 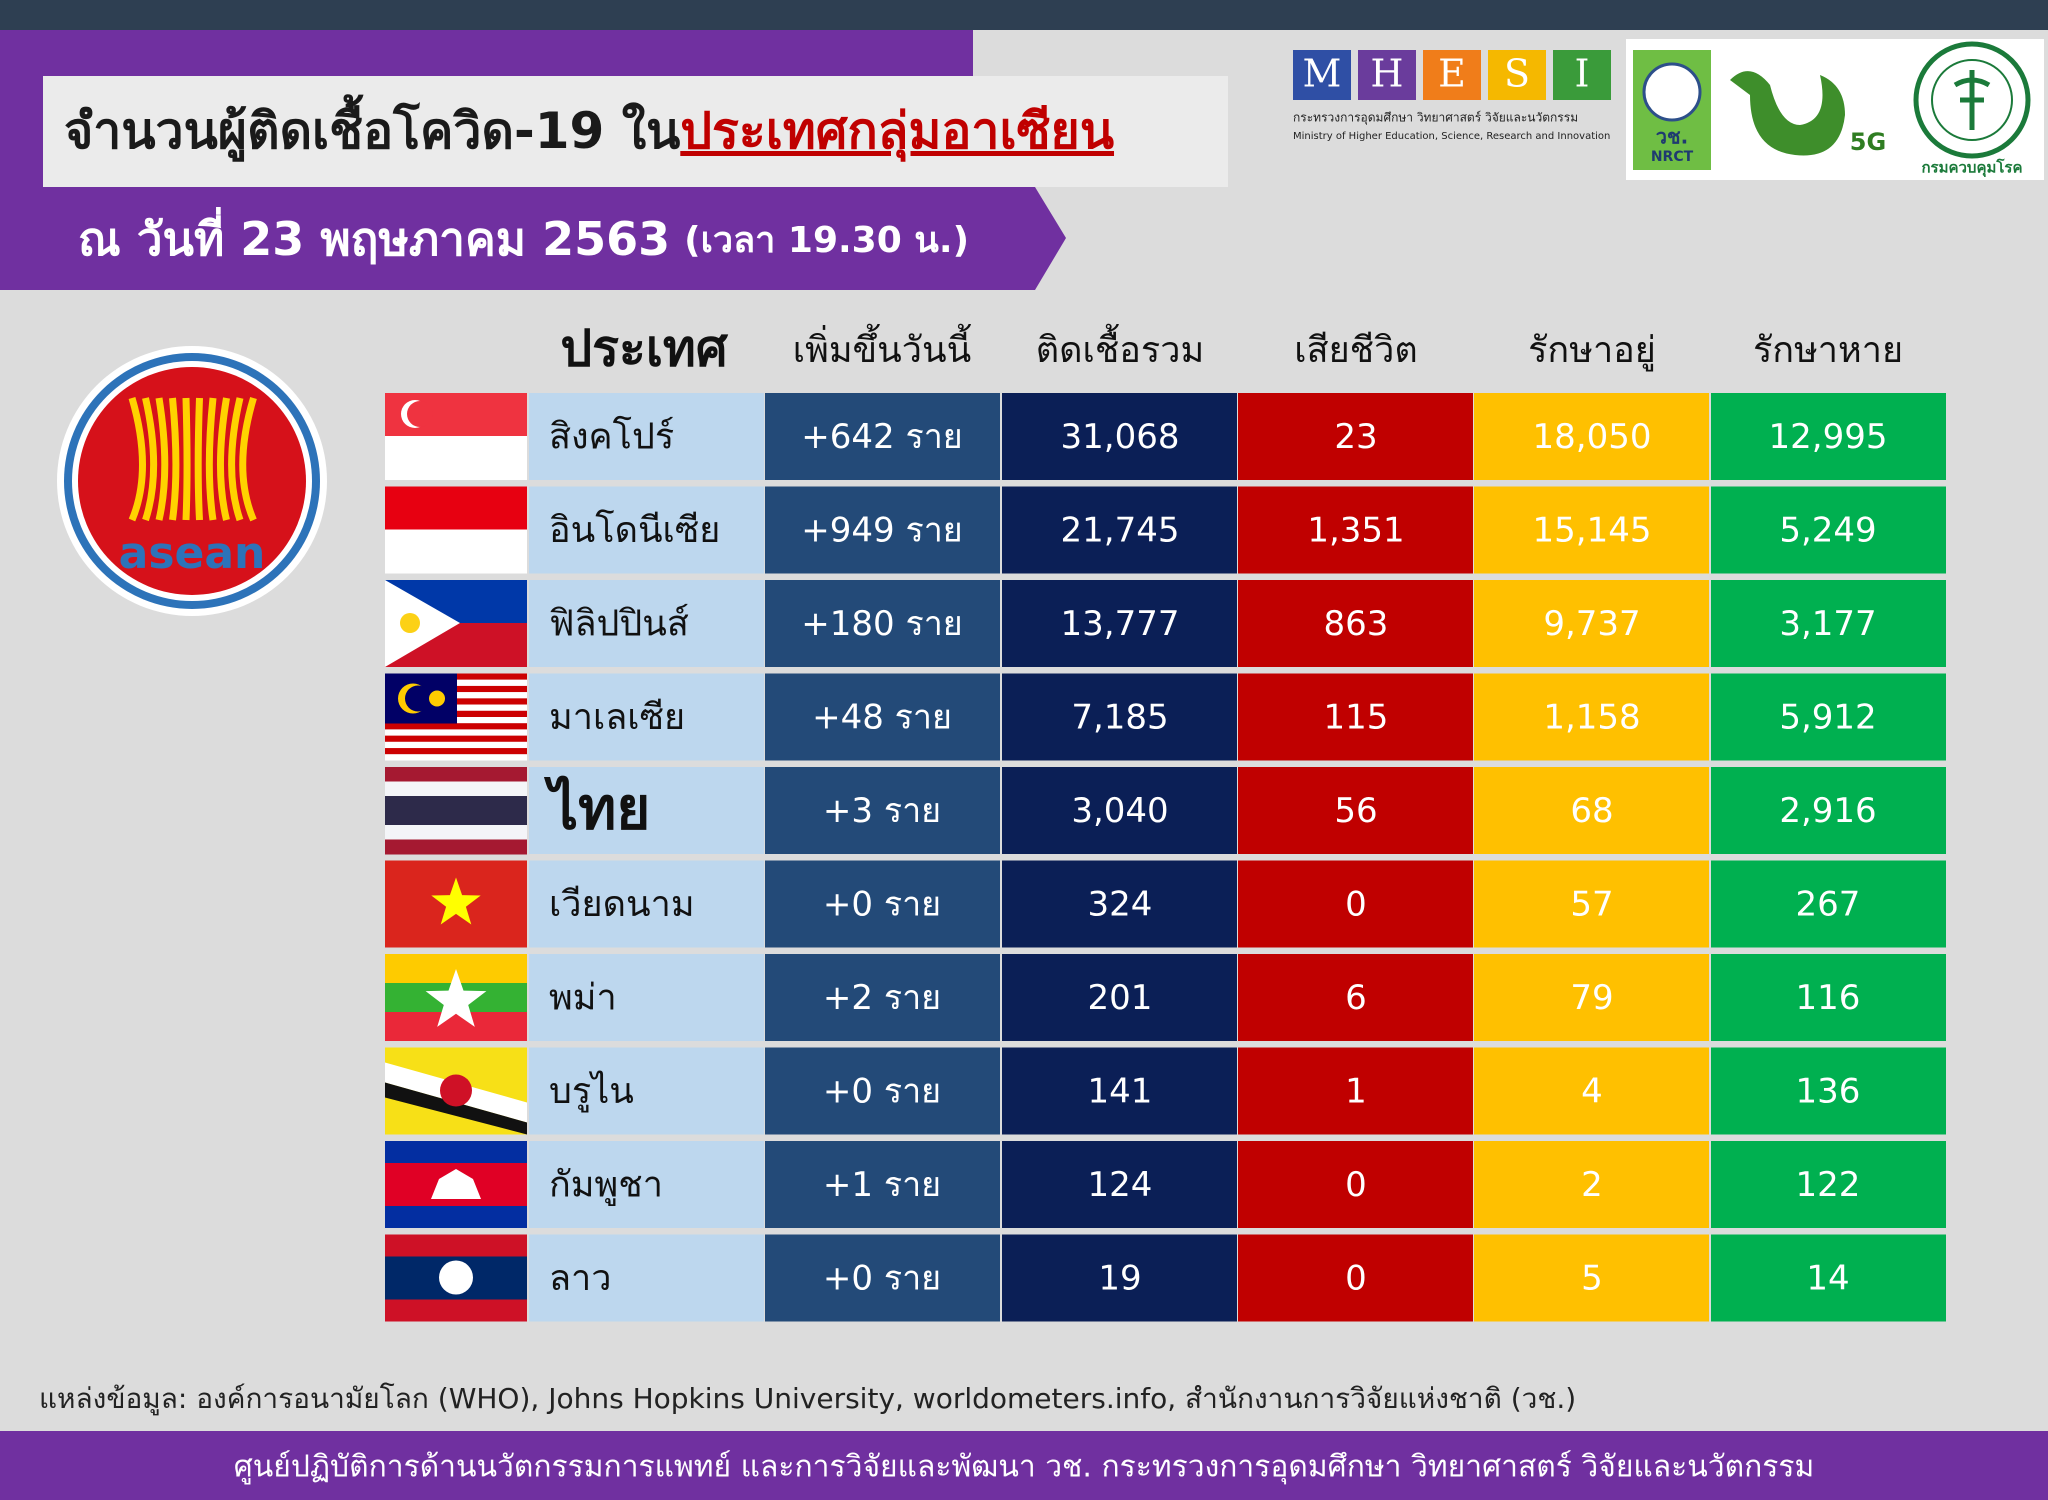 I want to click on cell-value: 57, so click(x=1591, y=905).